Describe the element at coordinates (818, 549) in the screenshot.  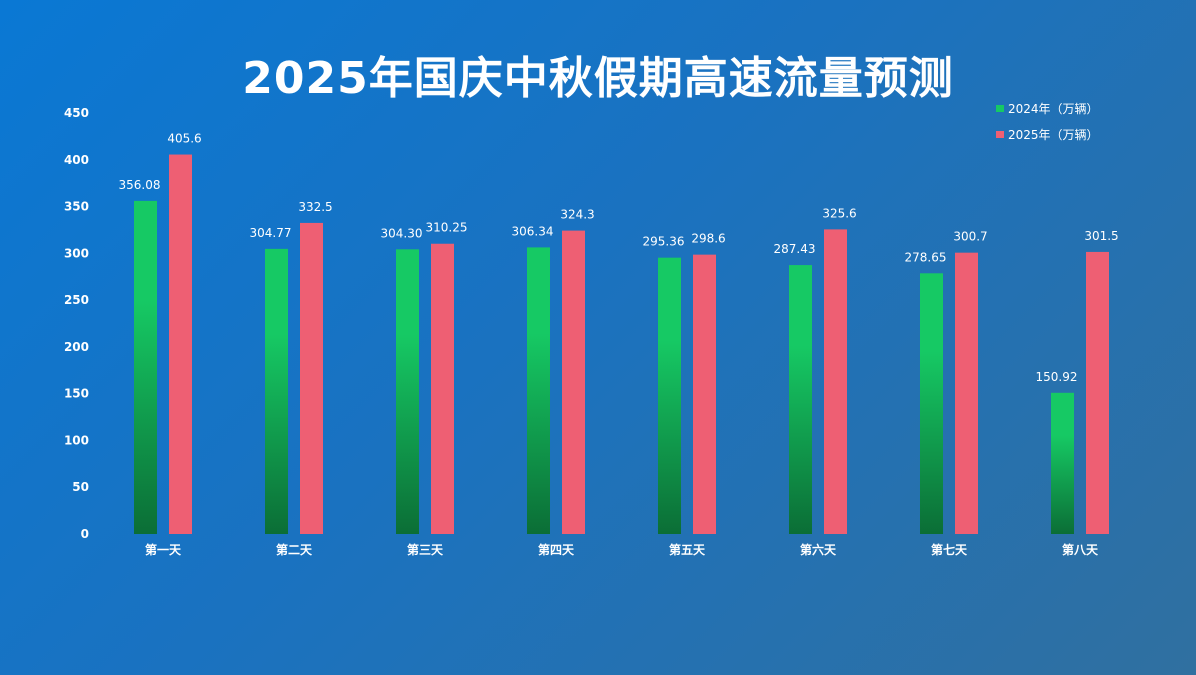
I see `x-tick-label: 第六天` at that location.